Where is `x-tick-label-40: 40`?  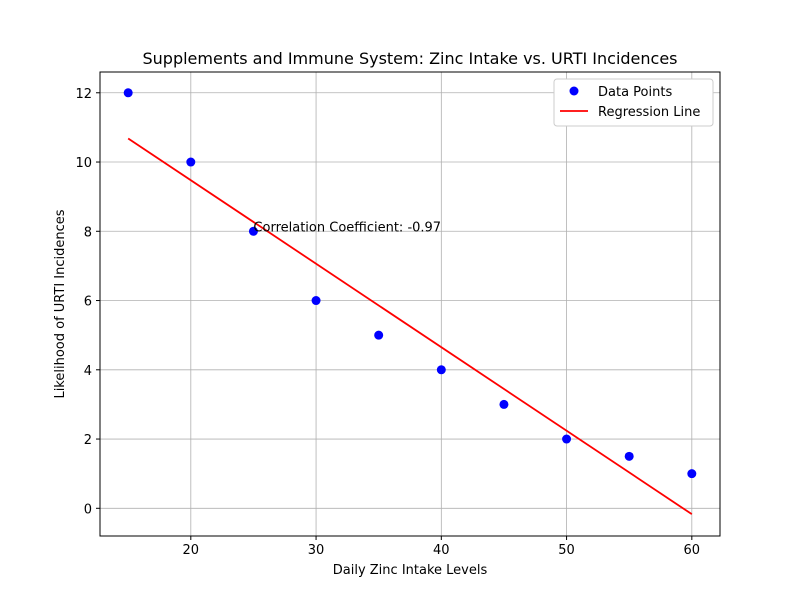 x-tick-label-40: 40 is located at coordinates (441, 550).